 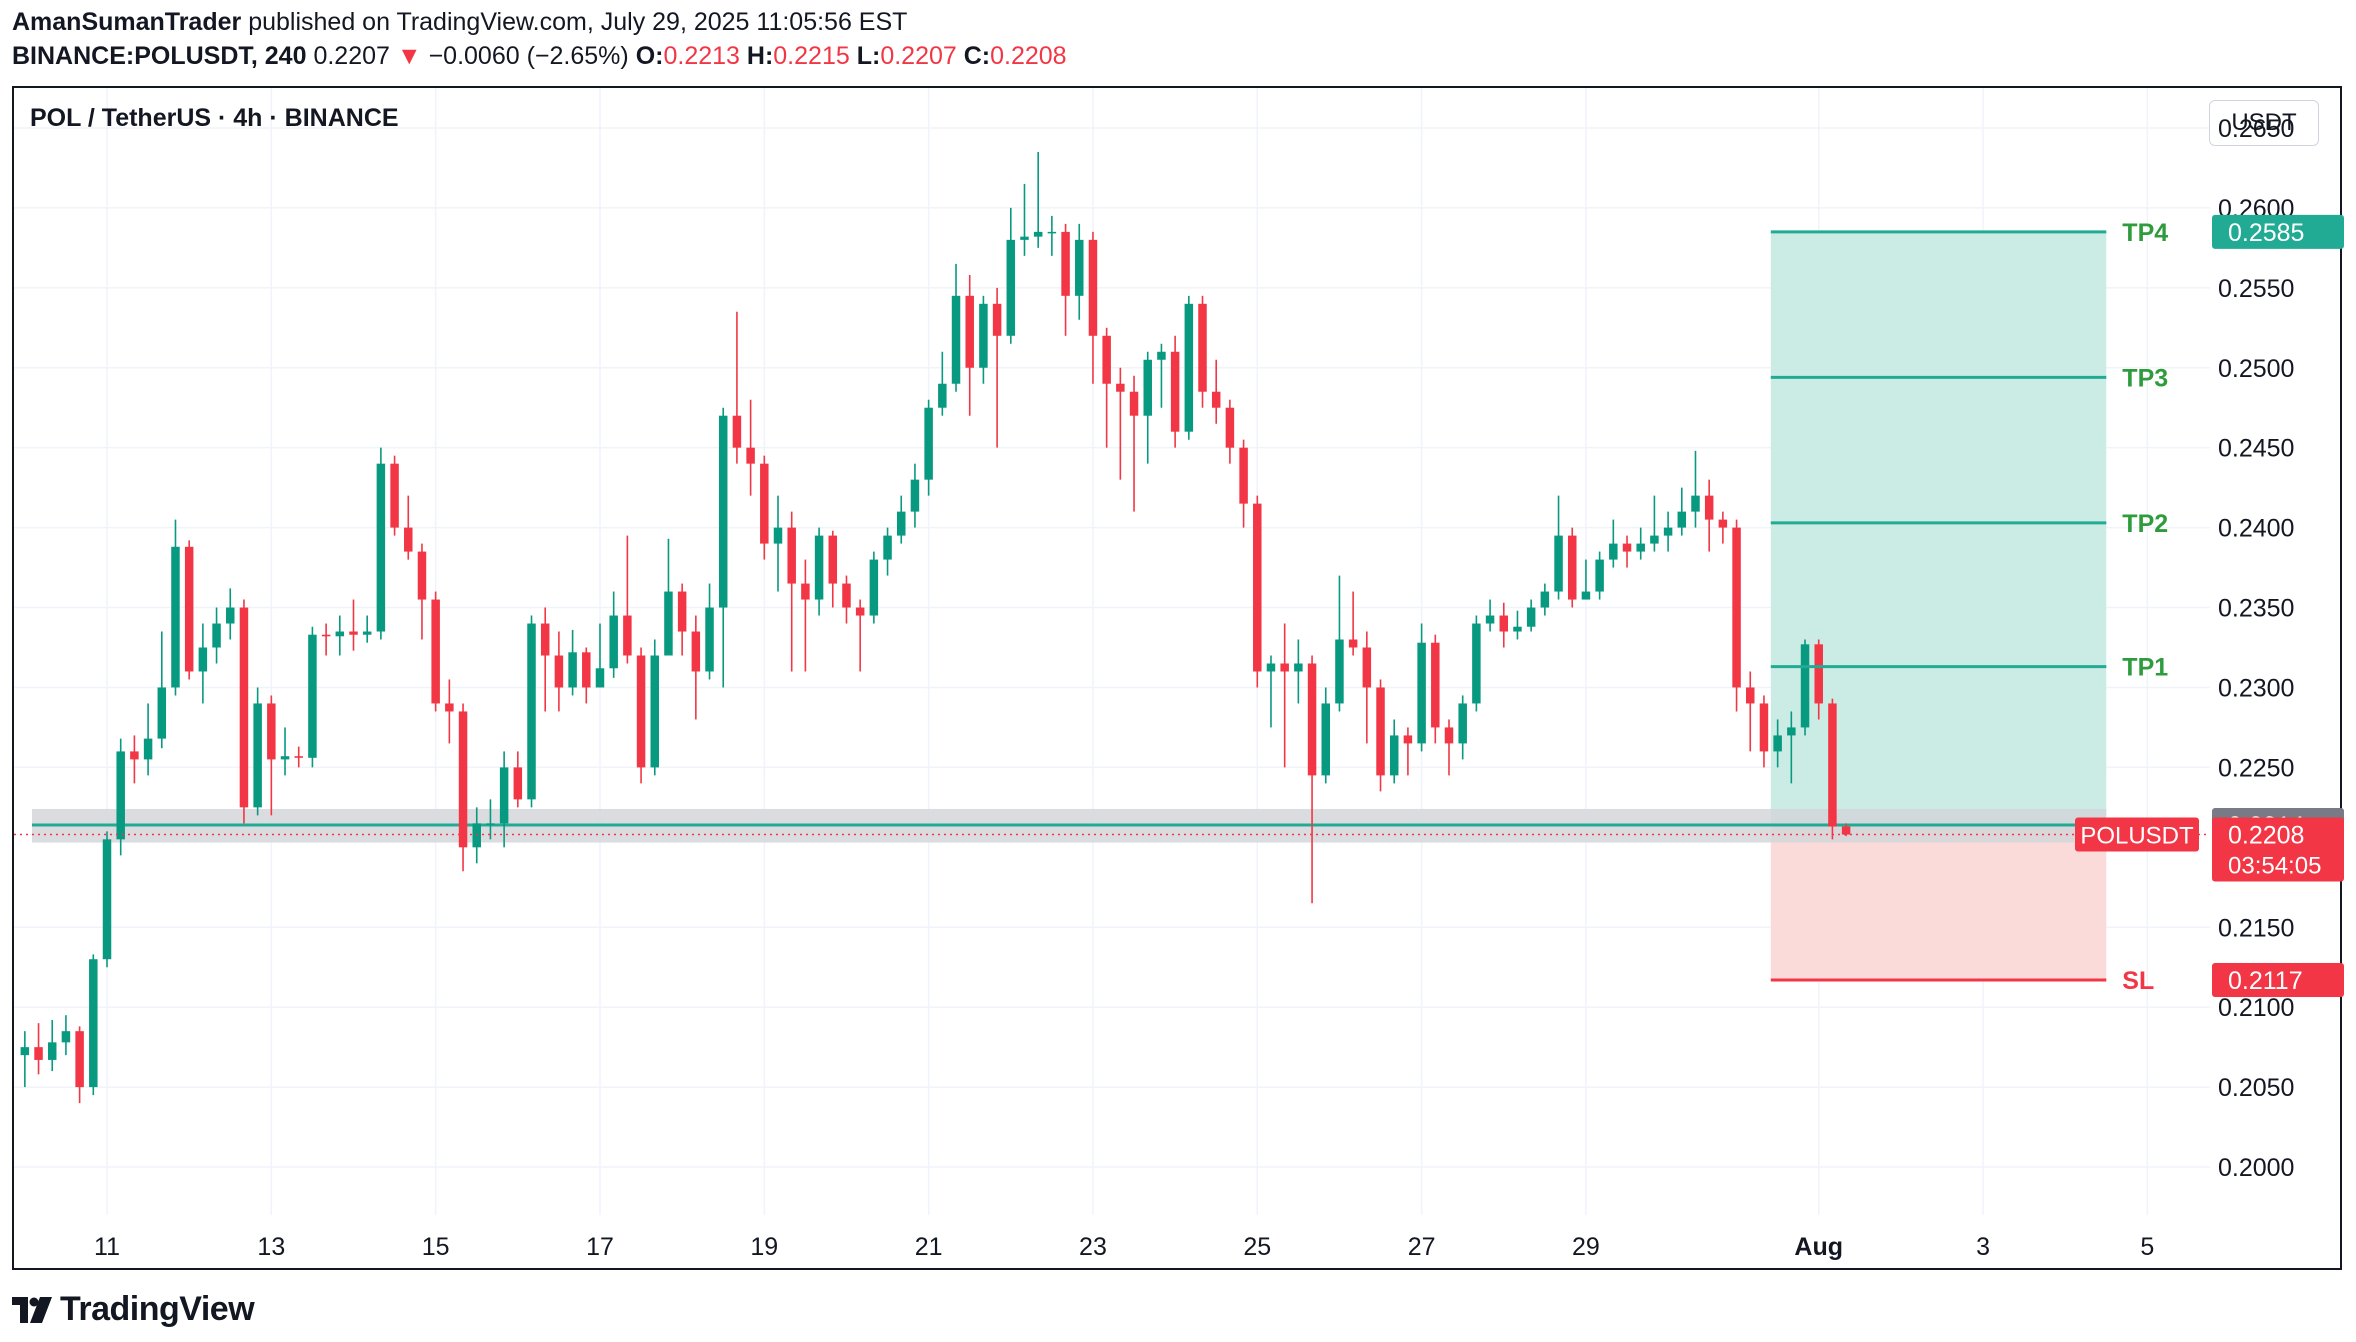 What do you see at coordinates (764, 1247) in the screenshot?
I see `x-tick-label: 19` at bounding box center [764, 1247].